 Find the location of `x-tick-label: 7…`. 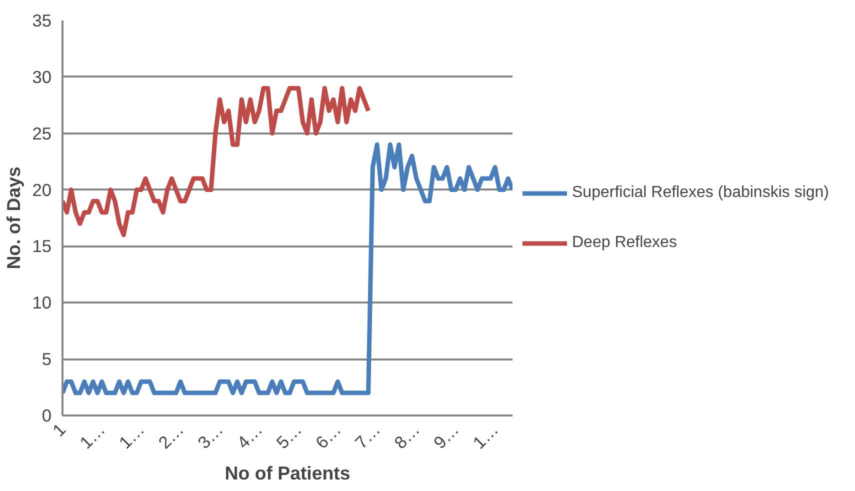

x-tick-label: 7… is located at coordinates (367, 436).